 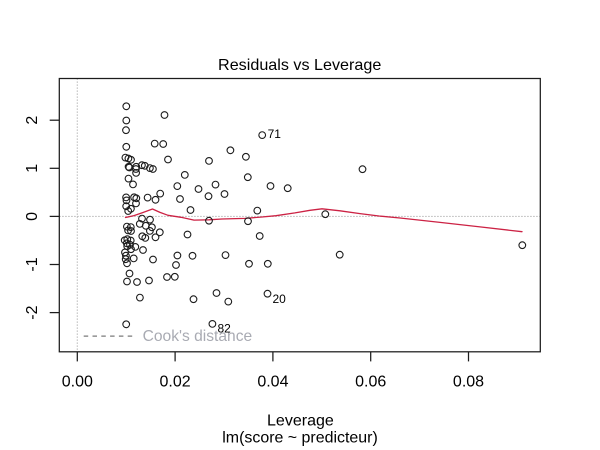 What do you see at coordinates (32, 168) in the screenshot?
I see `svg-text: 1` at bounding box center [32, 168].